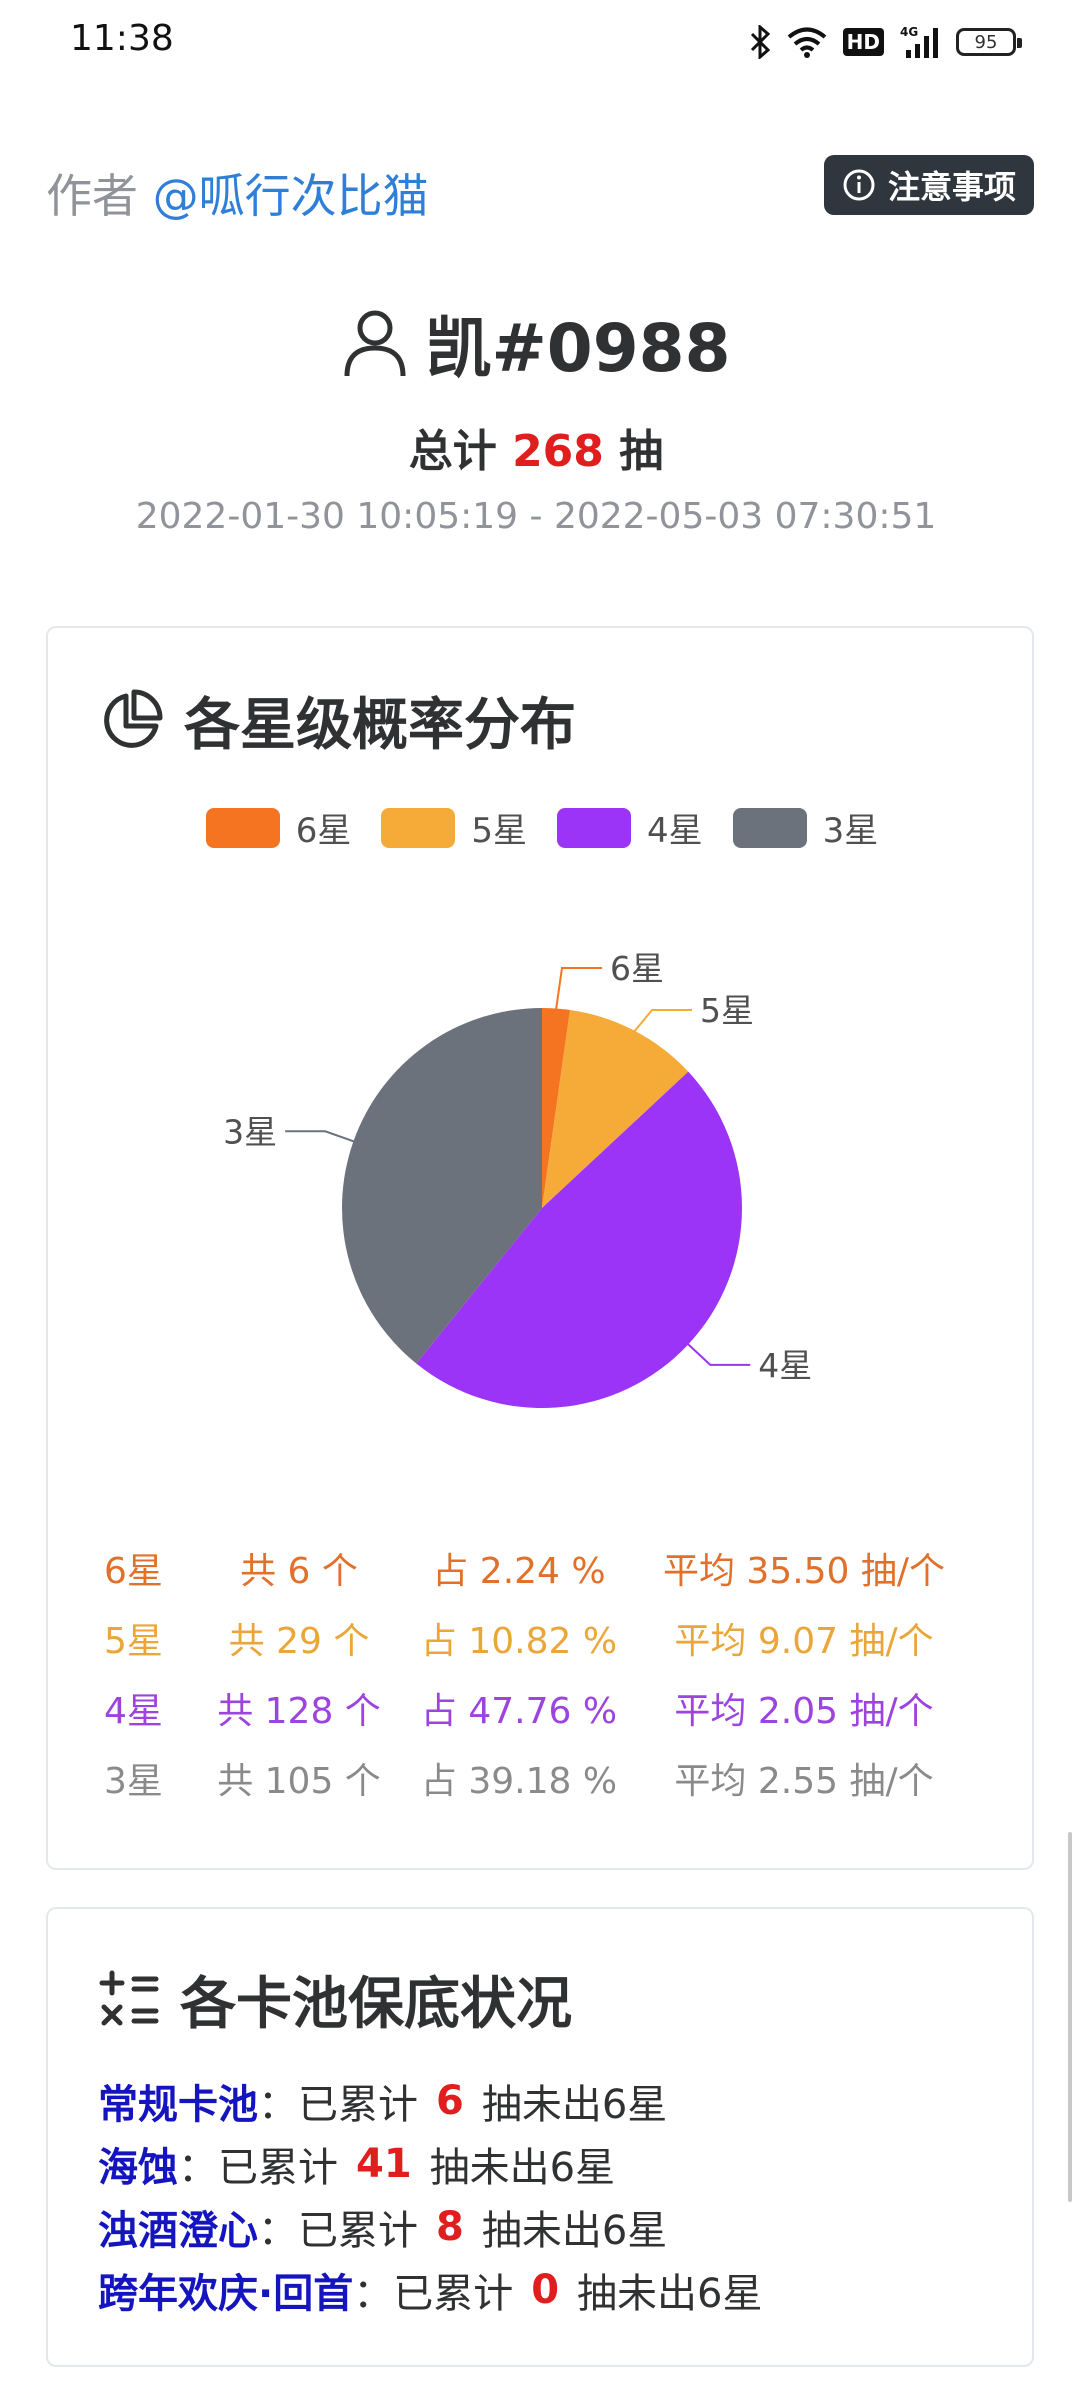 The image size is (1072, 2397). Describe the element at coordinates (804, 1571) in the screenshot. I see `stats-average: 平均 35.50 抽/个` at that location.